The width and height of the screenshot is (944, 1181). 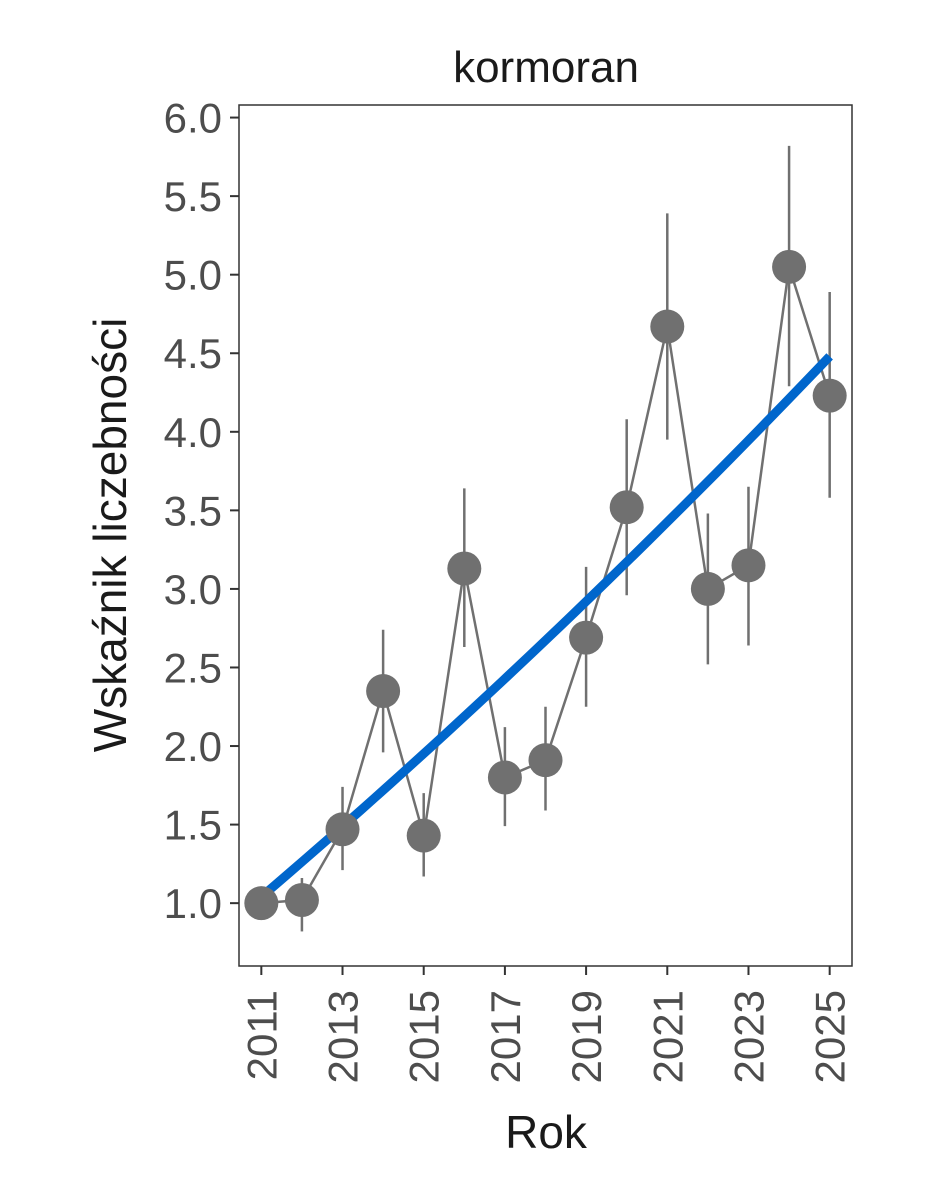 I want to click on y-axis-title: Wskaźnik liczebności, so click(x=110, y=535).